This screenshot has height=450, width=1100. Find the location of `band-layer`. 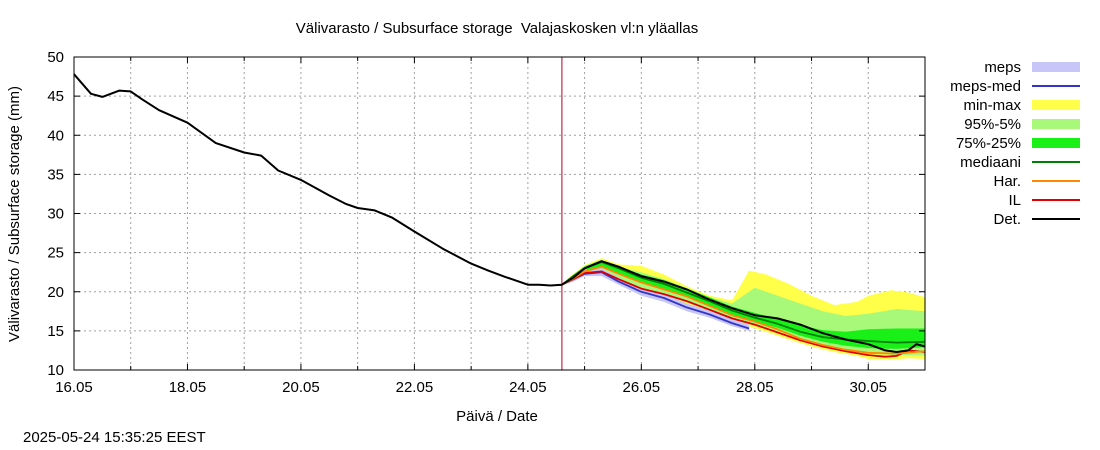

band-layer is located at coordinates (743, 309).